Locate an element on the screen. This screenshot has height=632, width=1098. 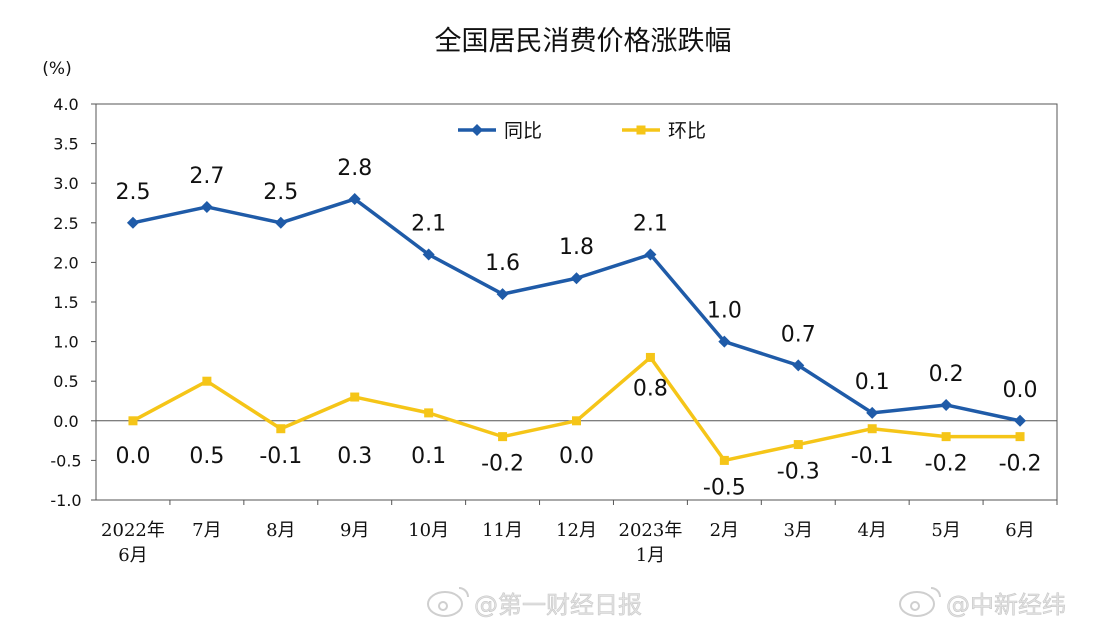
chart-title: 全国居民消费价格涨跌幅 is located at coordinates (583, 41).